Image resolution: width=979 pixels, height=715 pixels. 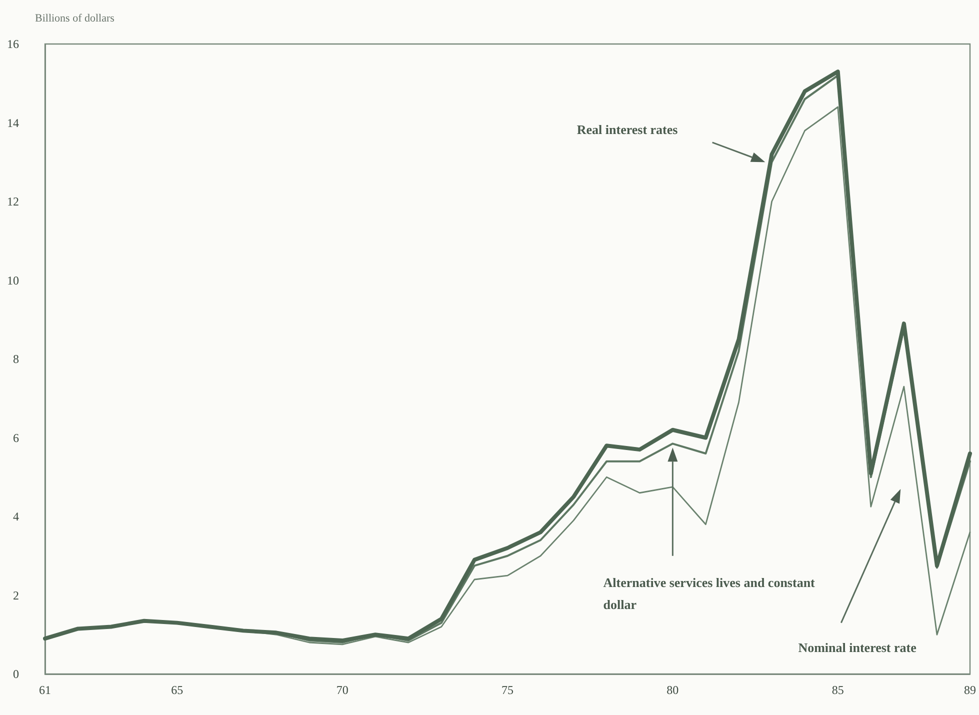 I want to click on y-tick-label: 0, so click(x=16, y=674).